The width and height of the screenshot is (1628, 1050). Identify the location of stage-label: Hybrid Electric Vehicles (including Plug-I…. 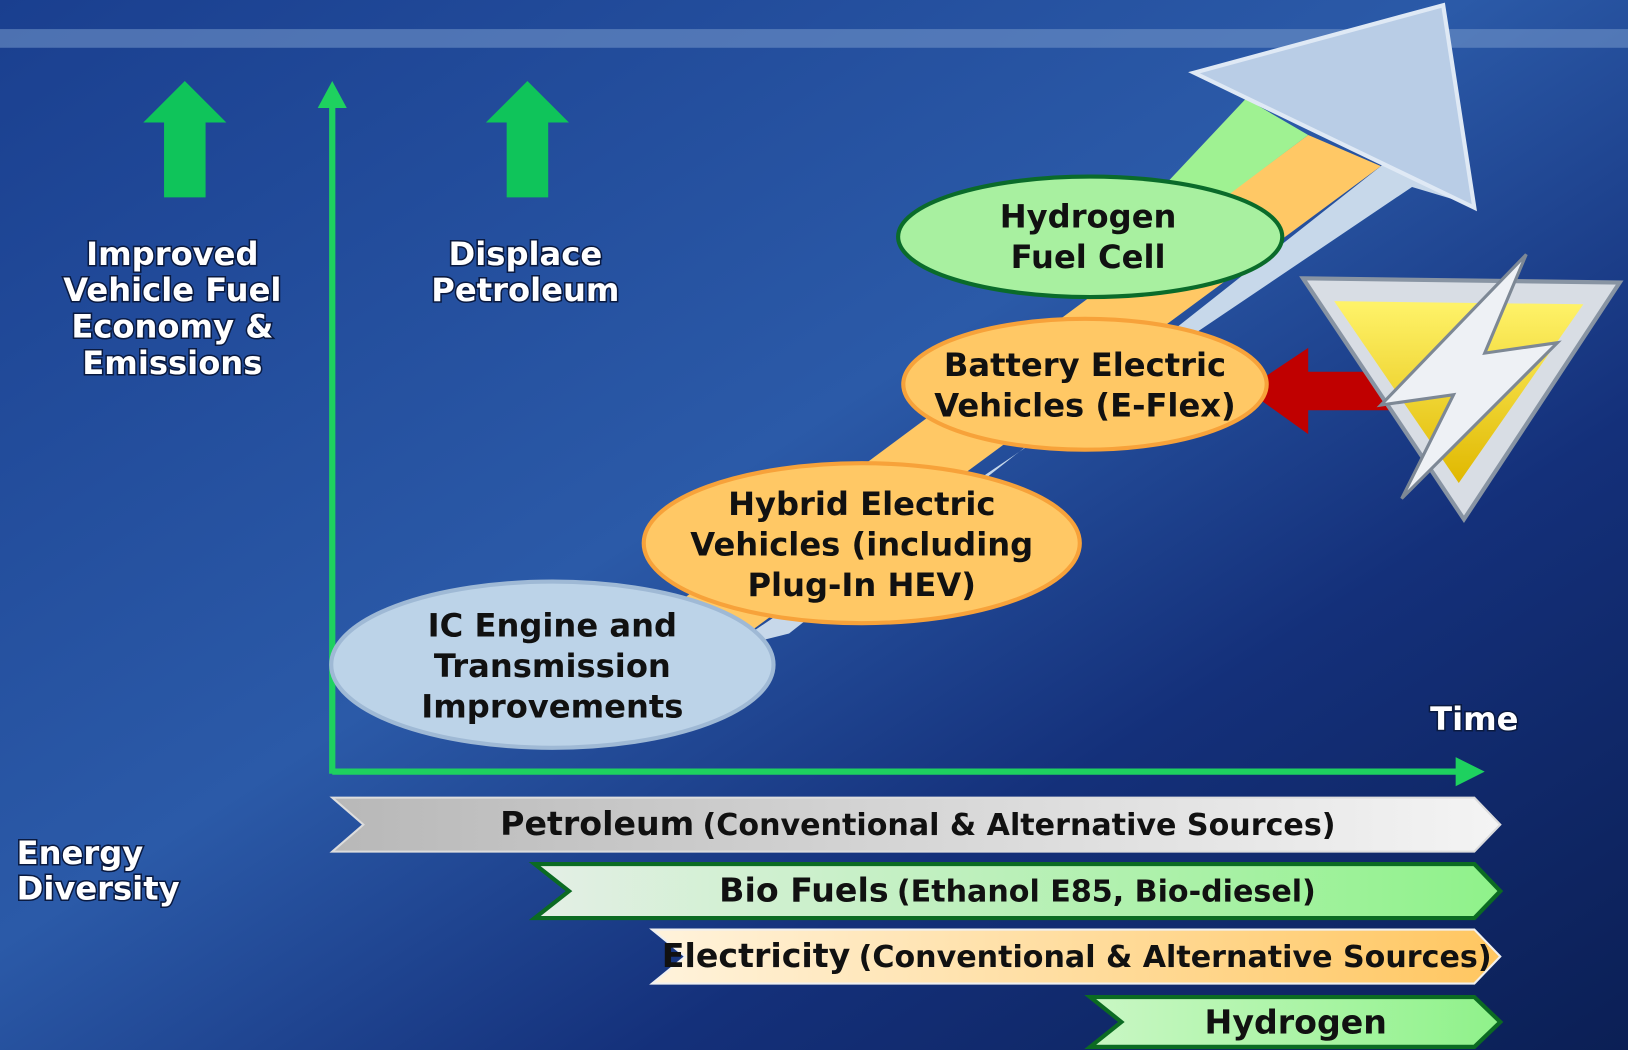
(861, 544).